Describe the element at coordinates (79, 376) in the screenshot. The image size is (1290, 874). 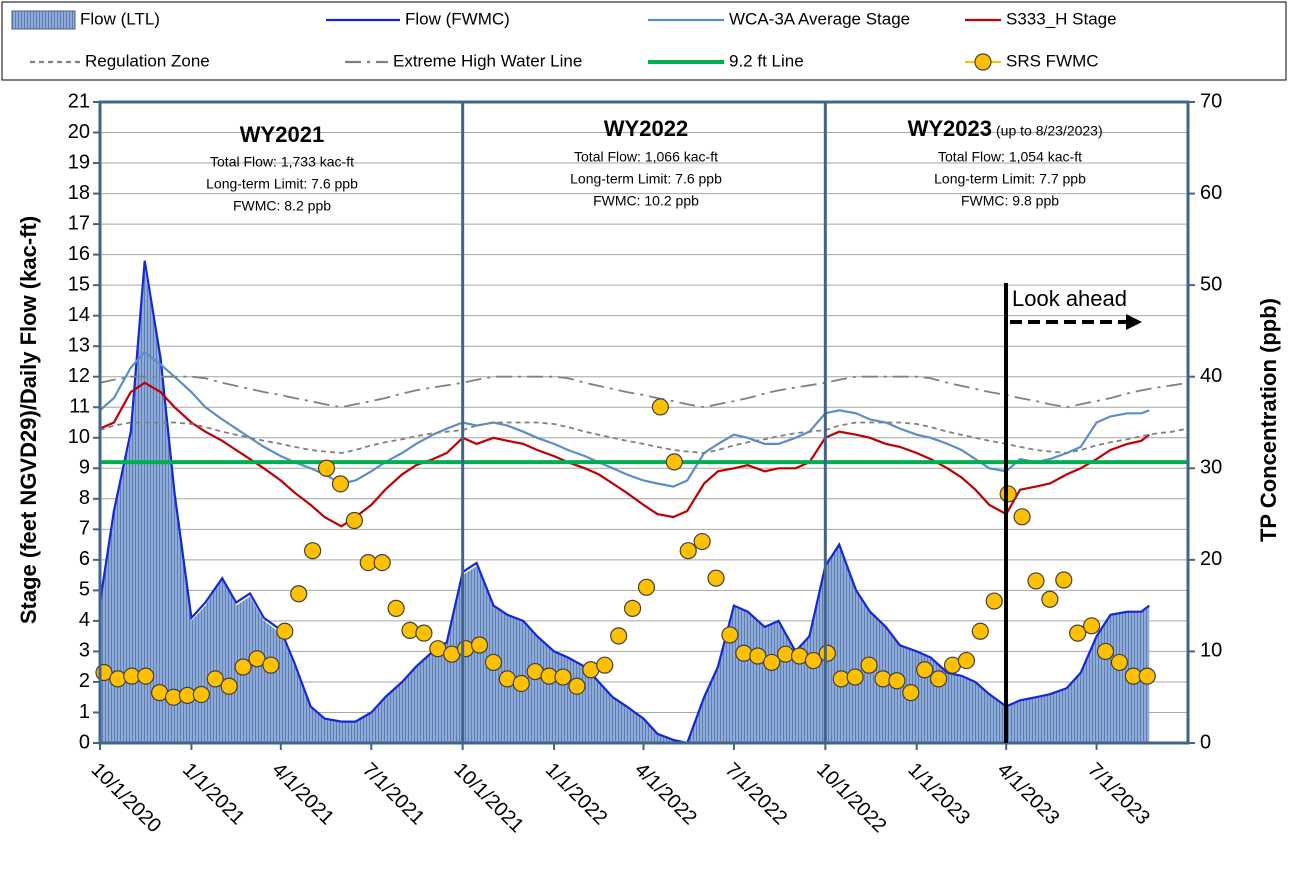
I see `y-tick-label: 12` at that location.